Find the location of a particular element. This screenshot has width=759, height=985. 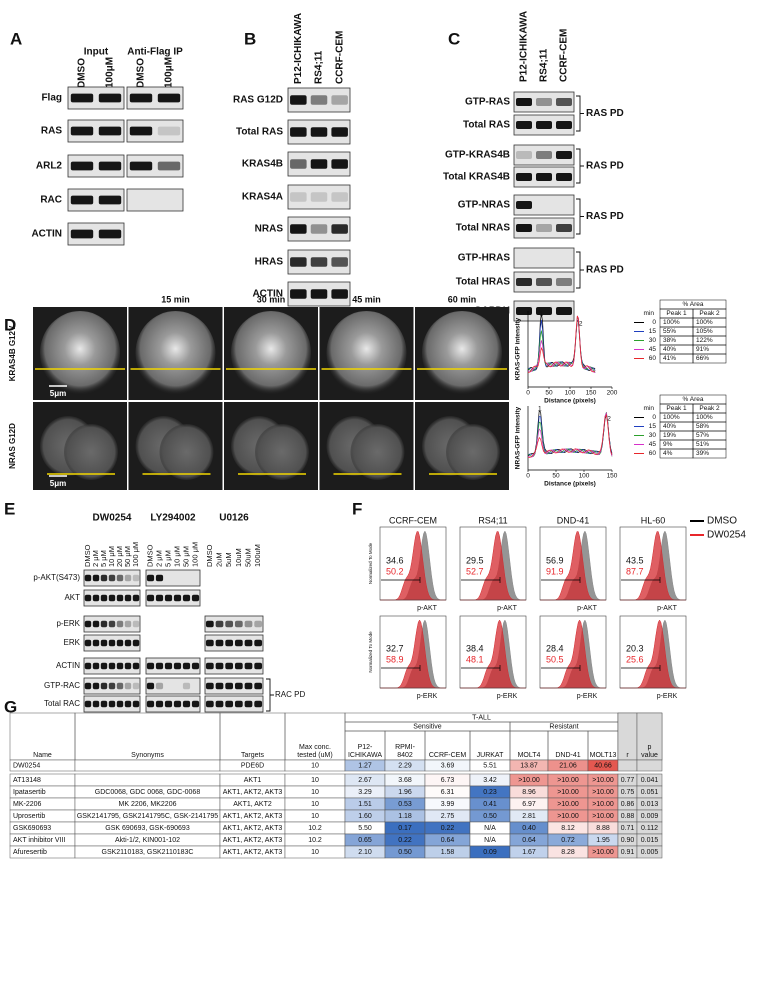

row-label: HRAS is located at coordinates (269, 262).